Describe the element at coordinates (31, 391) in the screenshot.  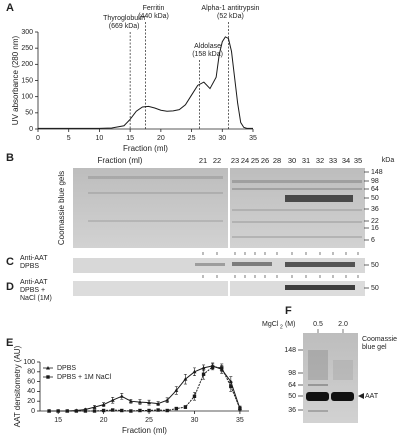
I see `y-tick-label: 40` at that location.